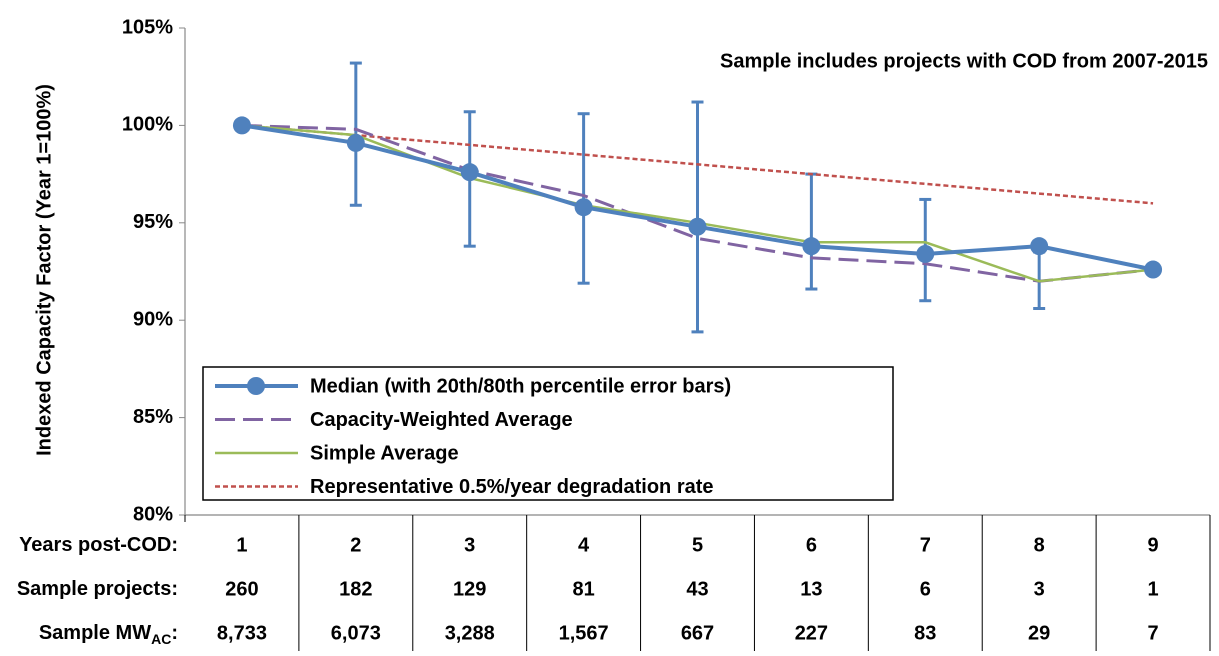 The image size is (1219, 656). What do you see at coordinates (811, 545) in the screenshot?
I see `x-tick-label: 6` at bounding box center [811, 545].